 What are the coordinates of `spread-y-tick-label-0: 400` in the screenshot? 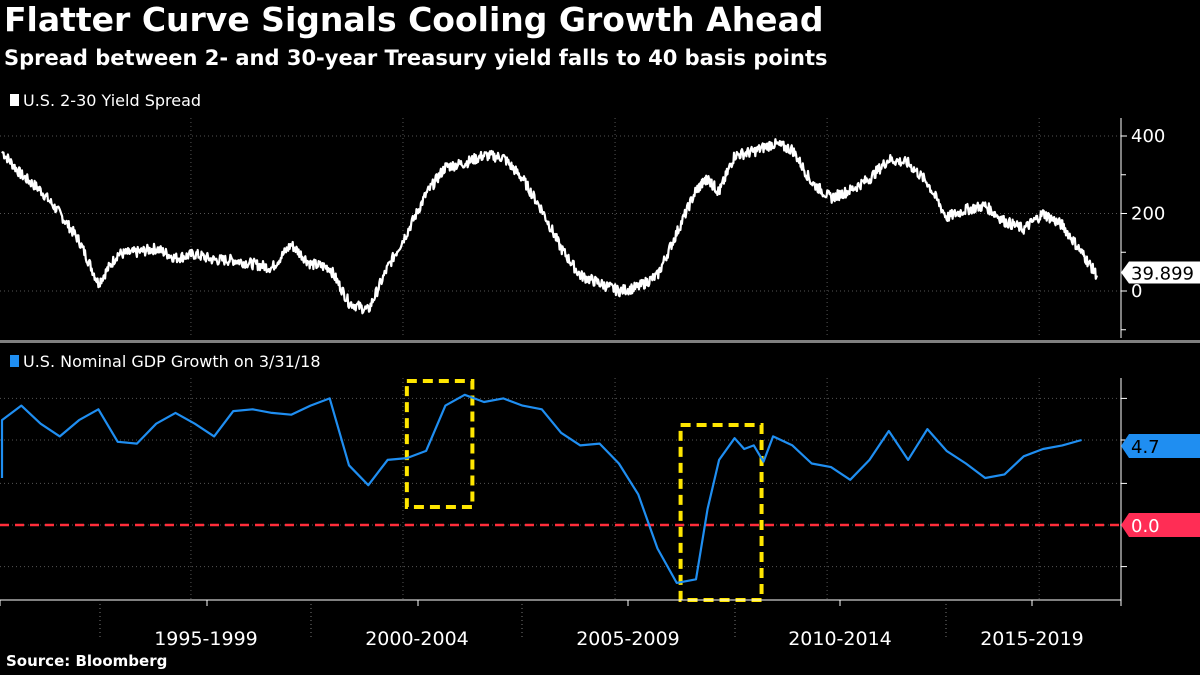 It's located at (1148, 136).